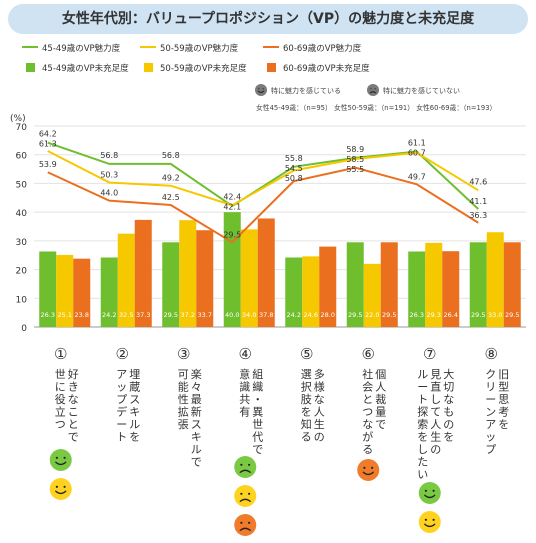  I want to click on line-value-label: 64.2, so click(48, 134).